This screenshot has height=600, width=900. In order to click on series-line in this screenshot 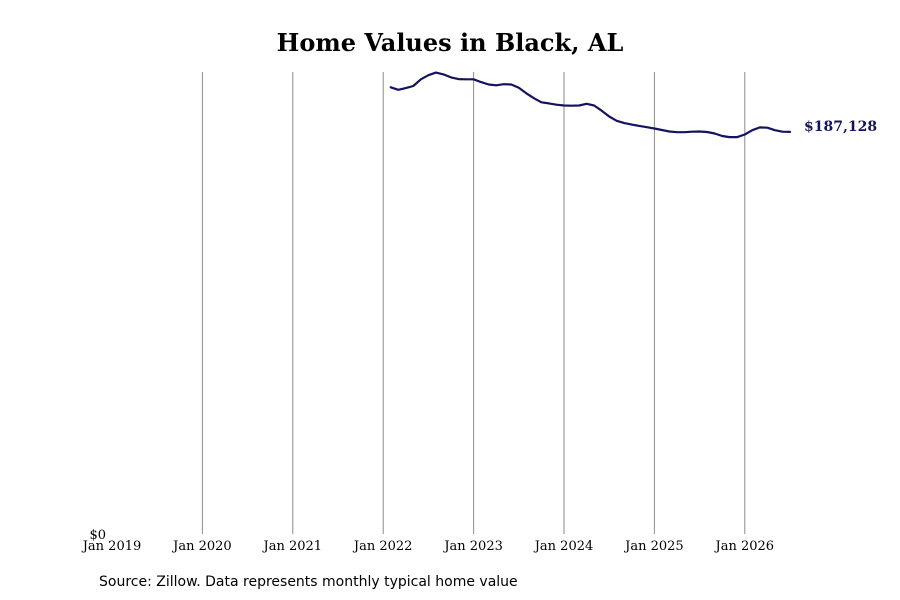, I will do `click(590, 105)`.